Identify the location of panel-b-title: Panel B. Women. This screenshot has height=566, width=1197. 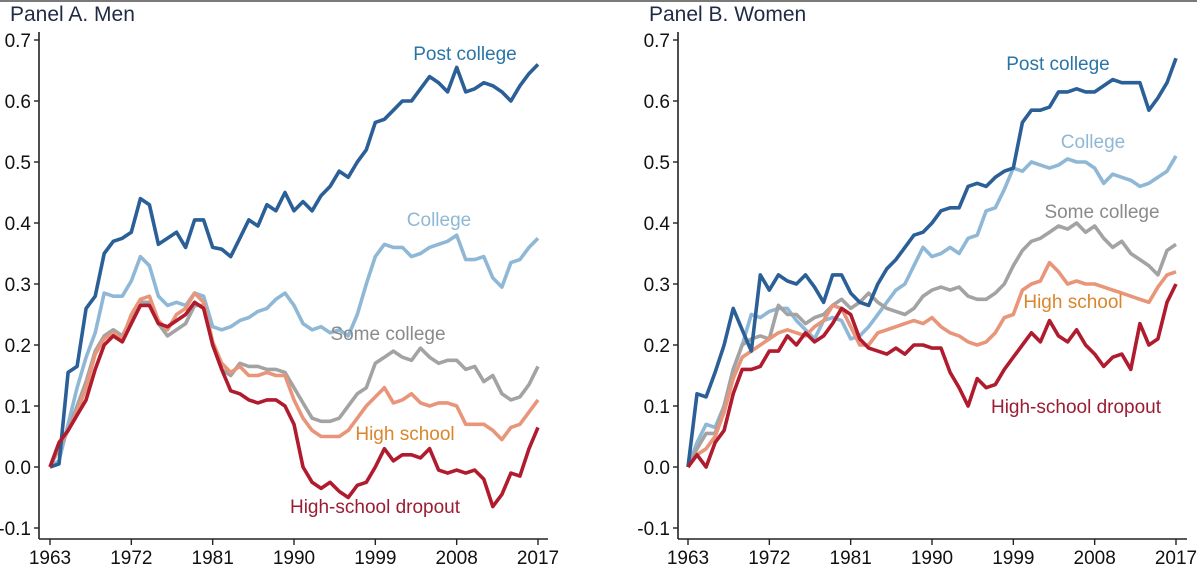
(727, 14).